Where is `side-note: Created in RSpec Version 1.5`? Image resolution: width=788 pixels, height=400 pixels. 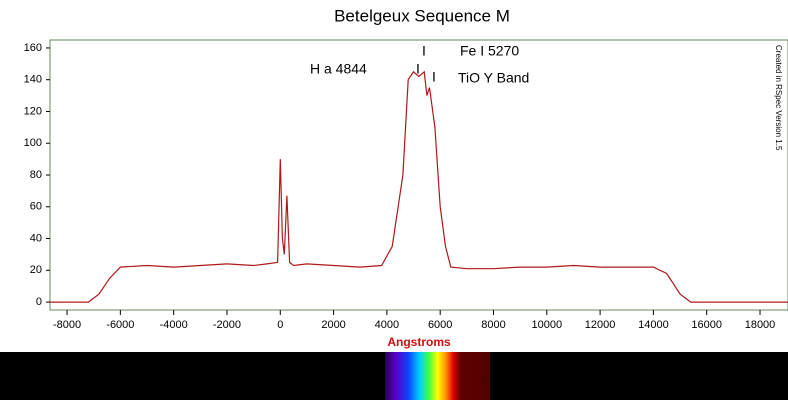
side-note: Created in RSpec Version 1.5 is located at coordinates (778, 98).